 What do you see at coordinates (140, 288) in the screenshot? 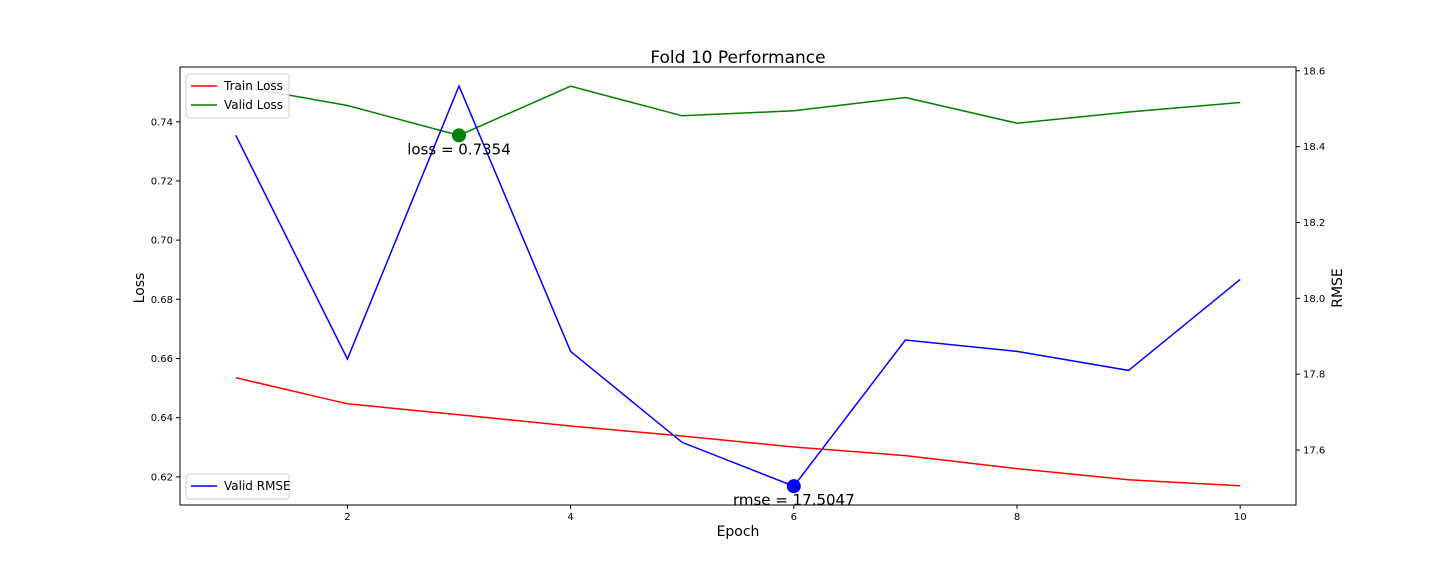
I see `left-y-axis-label: Loss` at bounding box center [140, 288].